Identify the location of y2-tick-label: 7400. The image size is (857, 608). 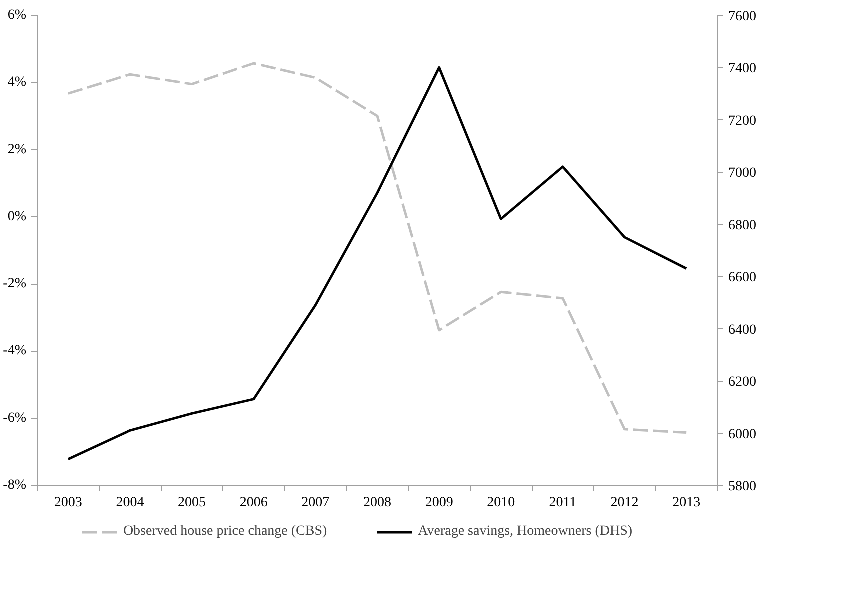
(742, 69).